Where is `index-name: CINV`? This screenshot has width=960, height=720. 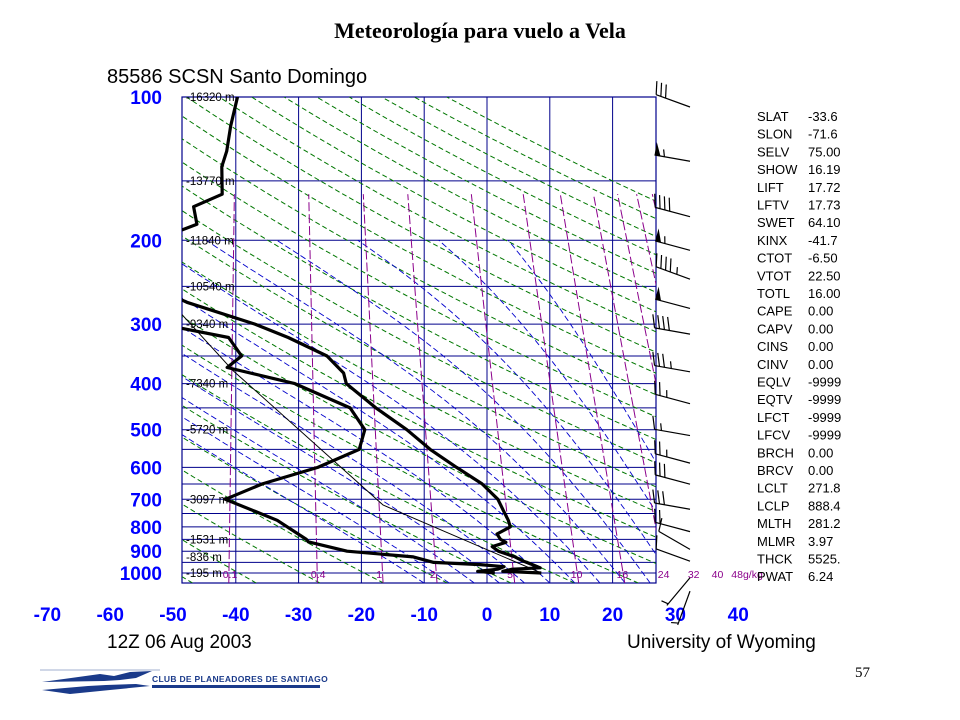
index-name: CINV is located at coordinates (772, 364).